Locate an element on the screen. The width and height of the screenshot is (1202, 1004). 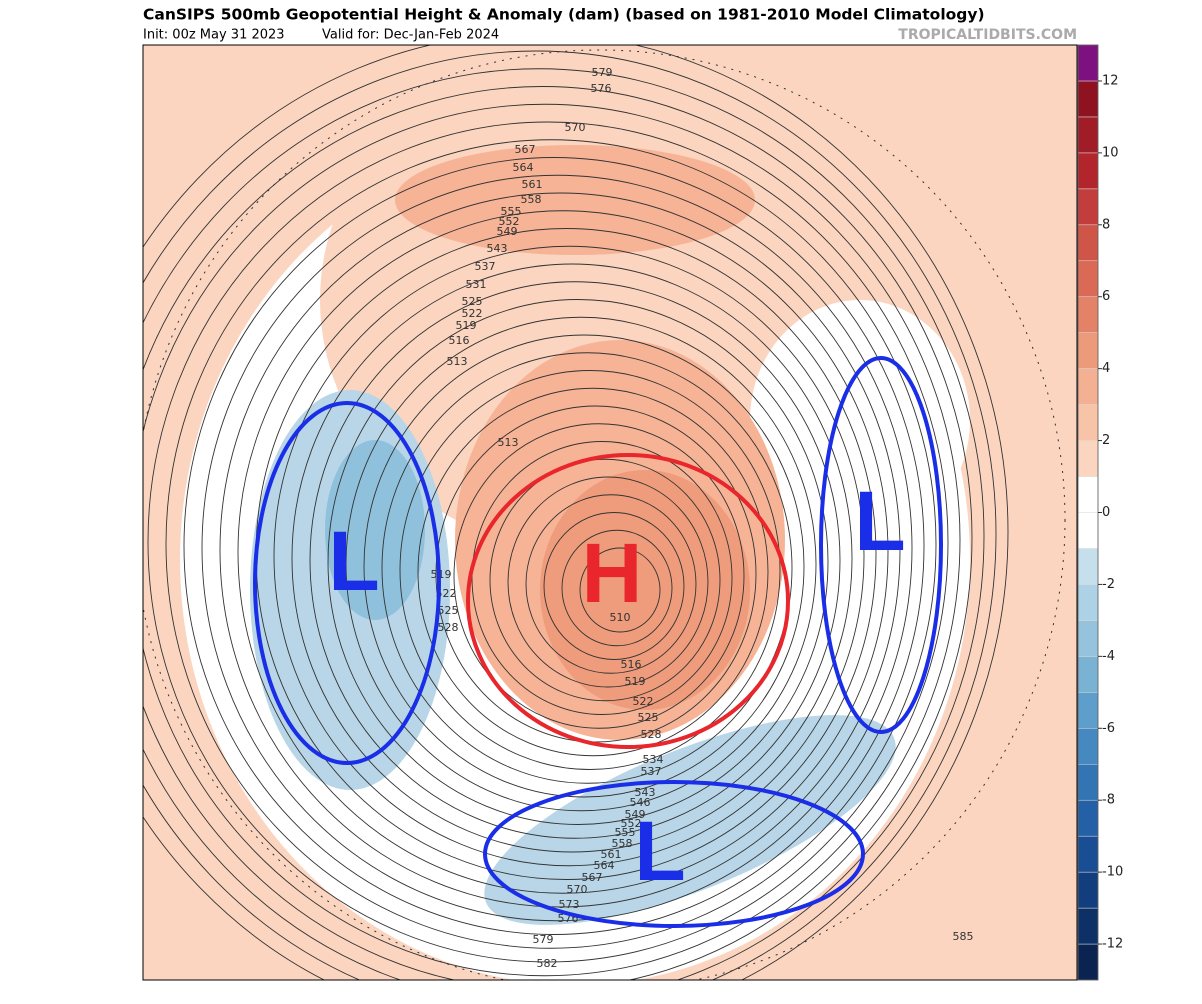
credit: TROPICALTIDBITS.COM is located at coordinates (987, 35).